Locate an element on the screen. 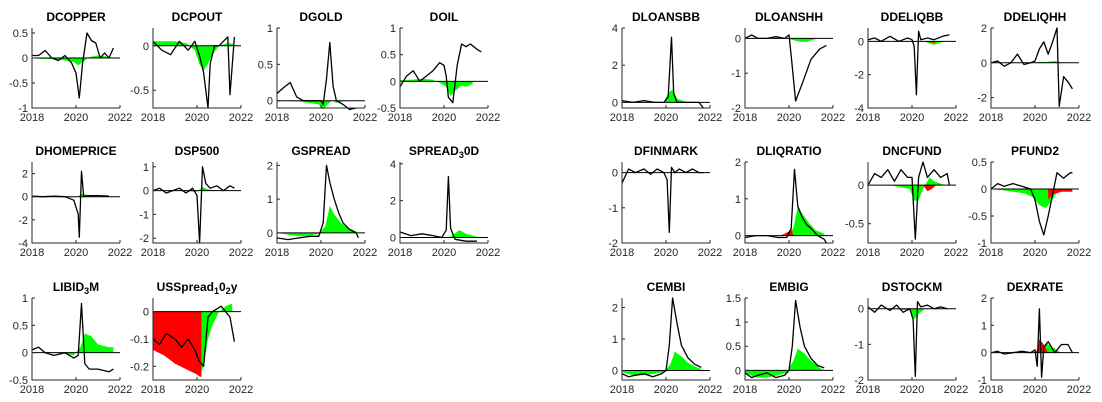 The image size is (1102, 402). subplot-cembi: 2 1 0 2018 2020 2022 CEMBI is located at coordinates (666, 338).